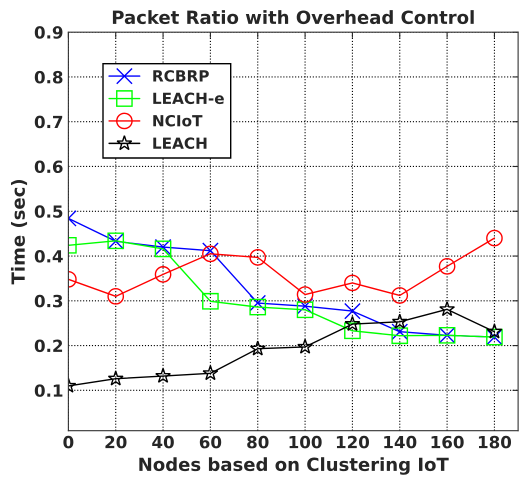 This screenshot has height=495, width=526. Describe the element at coordinates (353, 442) in the screenshot. I see `x-tick-label: 120` at that location.